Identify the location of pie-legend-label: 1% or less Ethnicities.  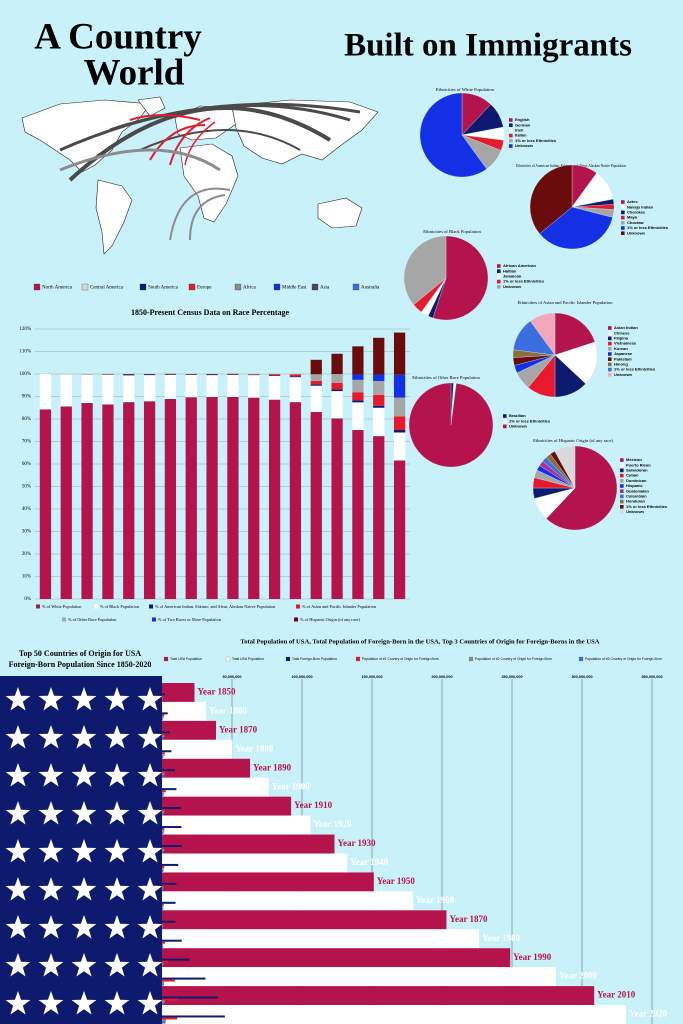
(635, 369).